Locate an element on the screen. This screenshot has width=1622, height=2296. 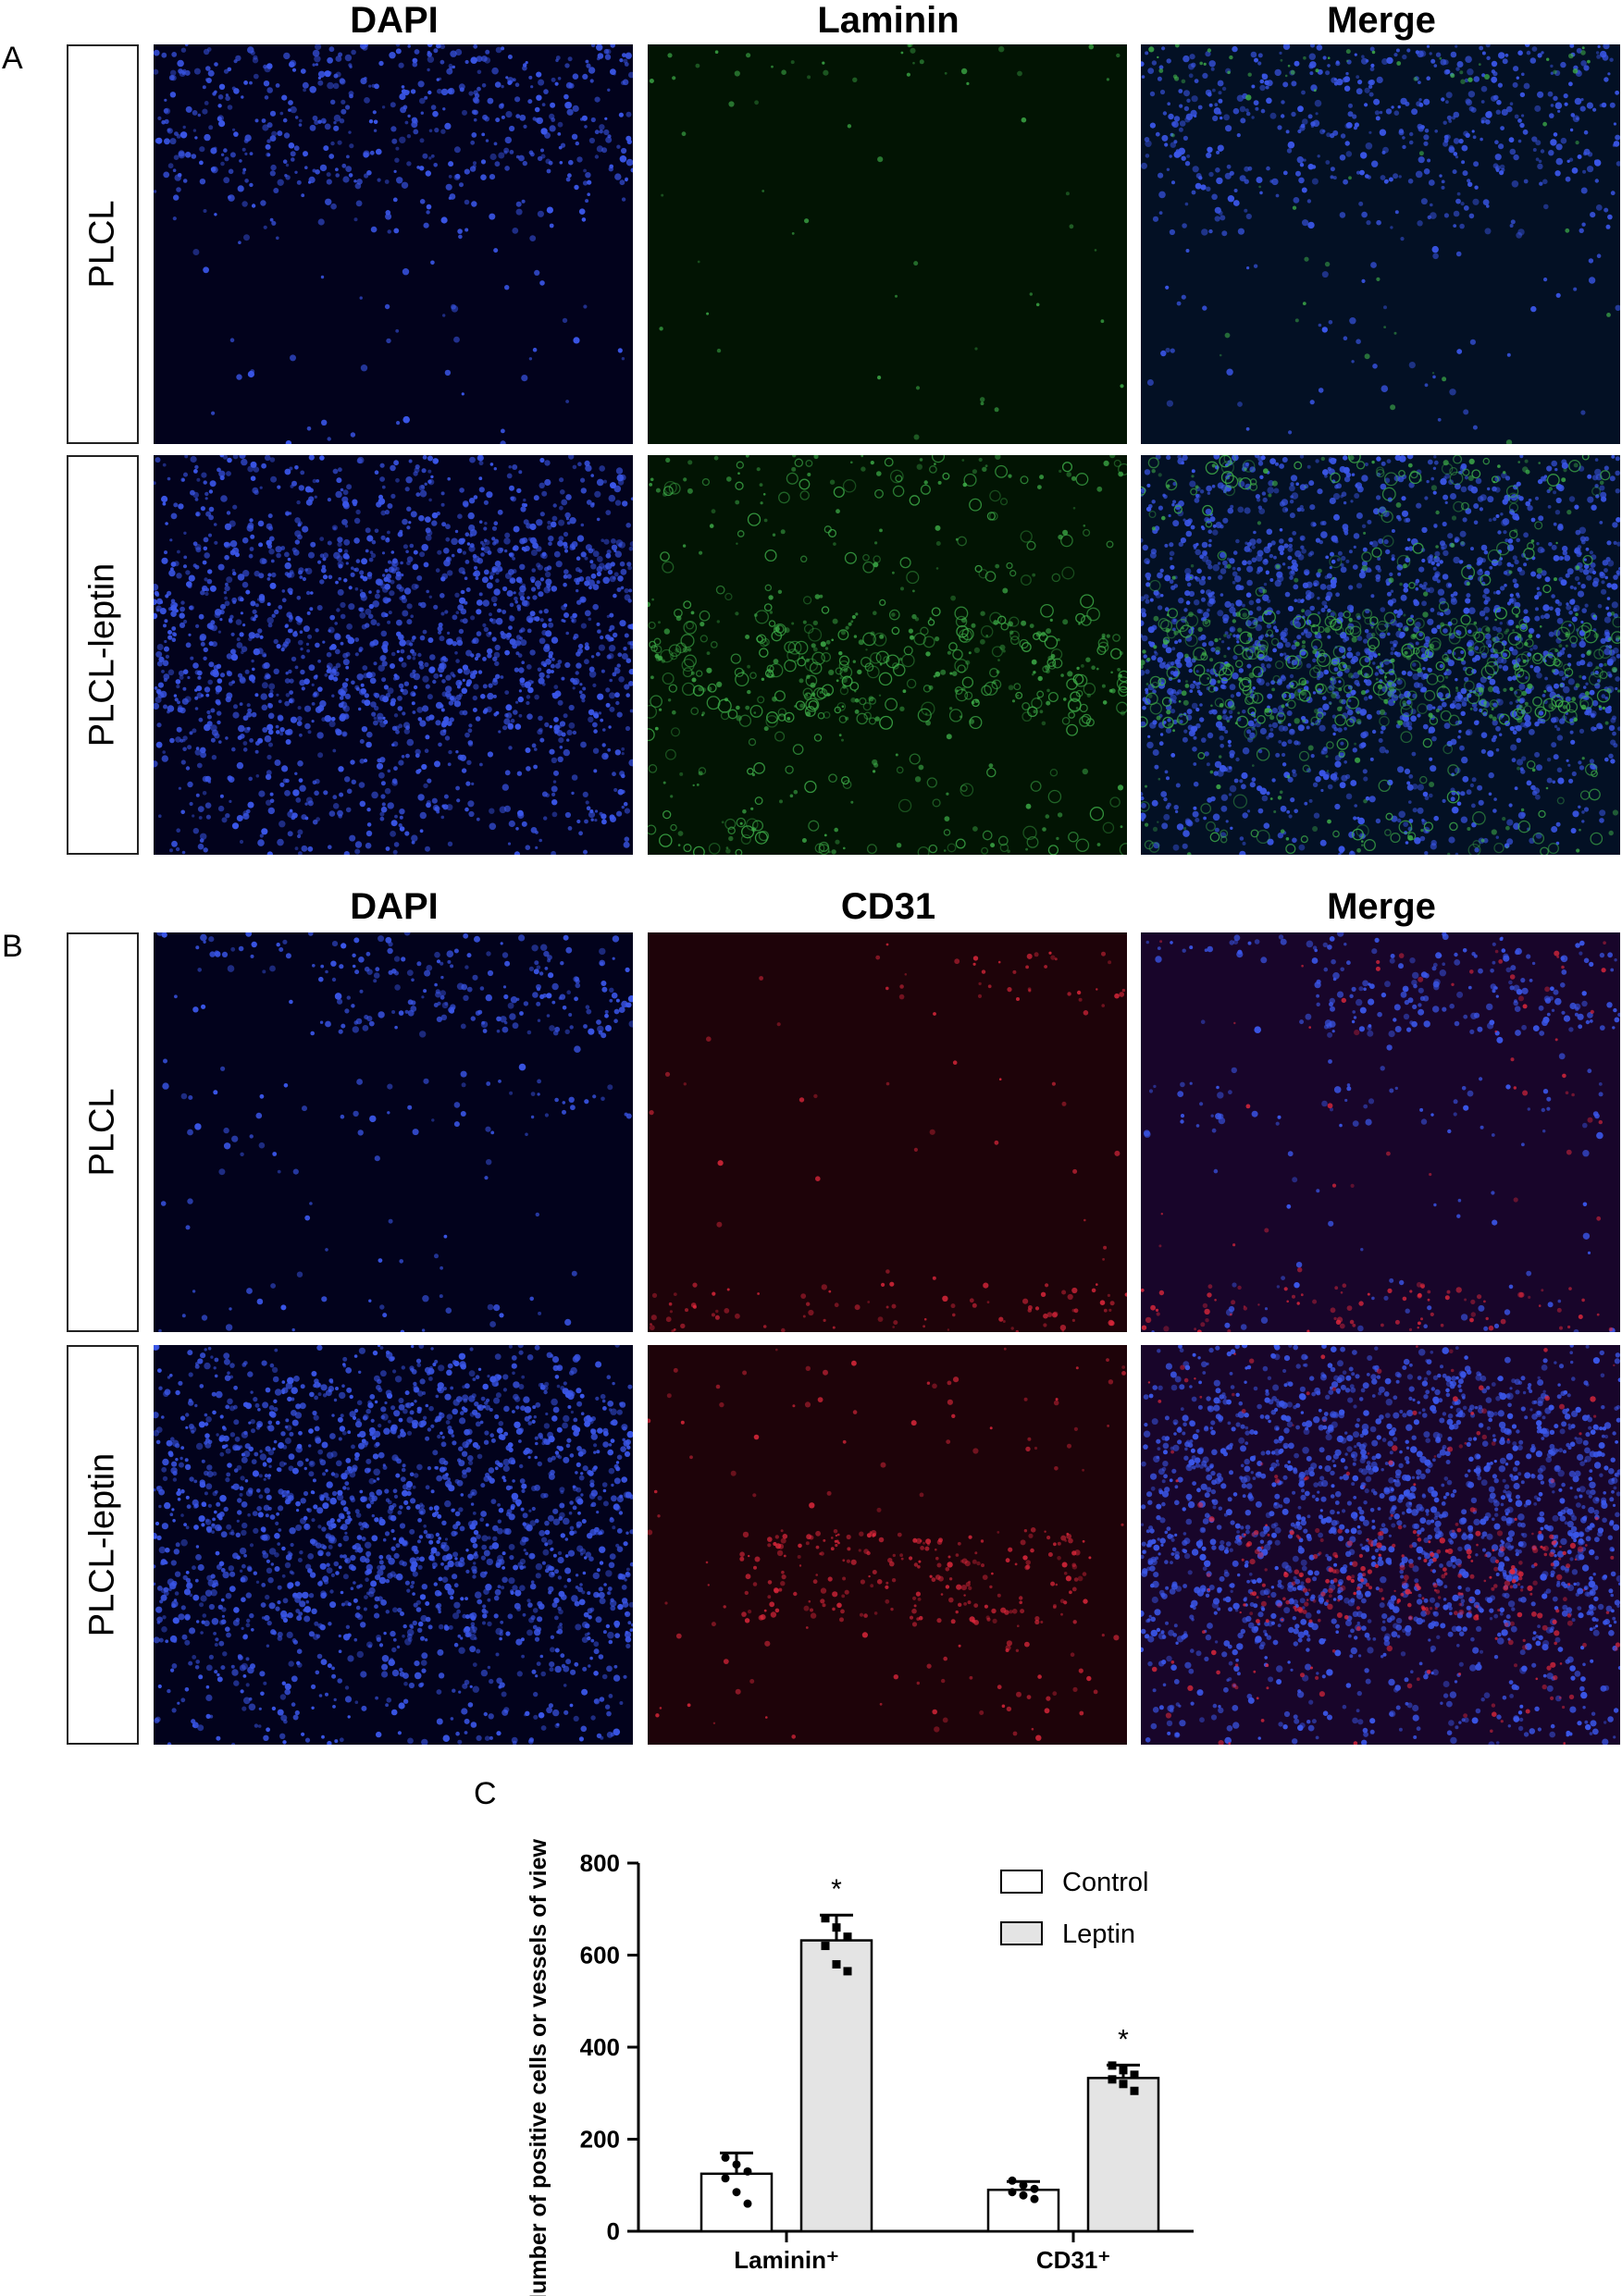
micrograph-a-plcl-merge is located at coordinates (1380, 244).